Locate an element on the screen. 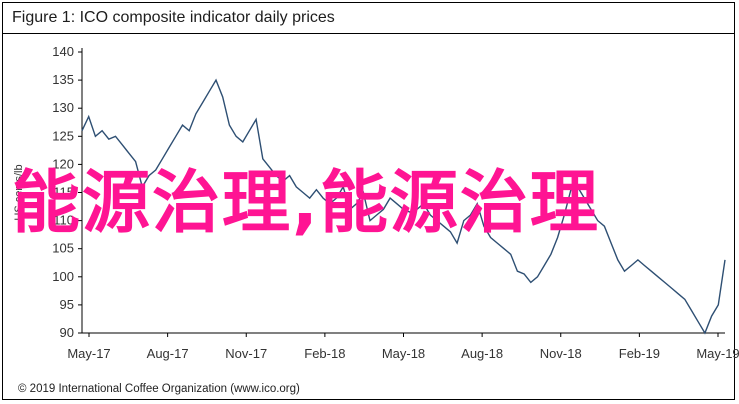 The width and height of the screenshot is (739, 404). x-tick-label: Nov-17 is located at coordinates (246, 353).